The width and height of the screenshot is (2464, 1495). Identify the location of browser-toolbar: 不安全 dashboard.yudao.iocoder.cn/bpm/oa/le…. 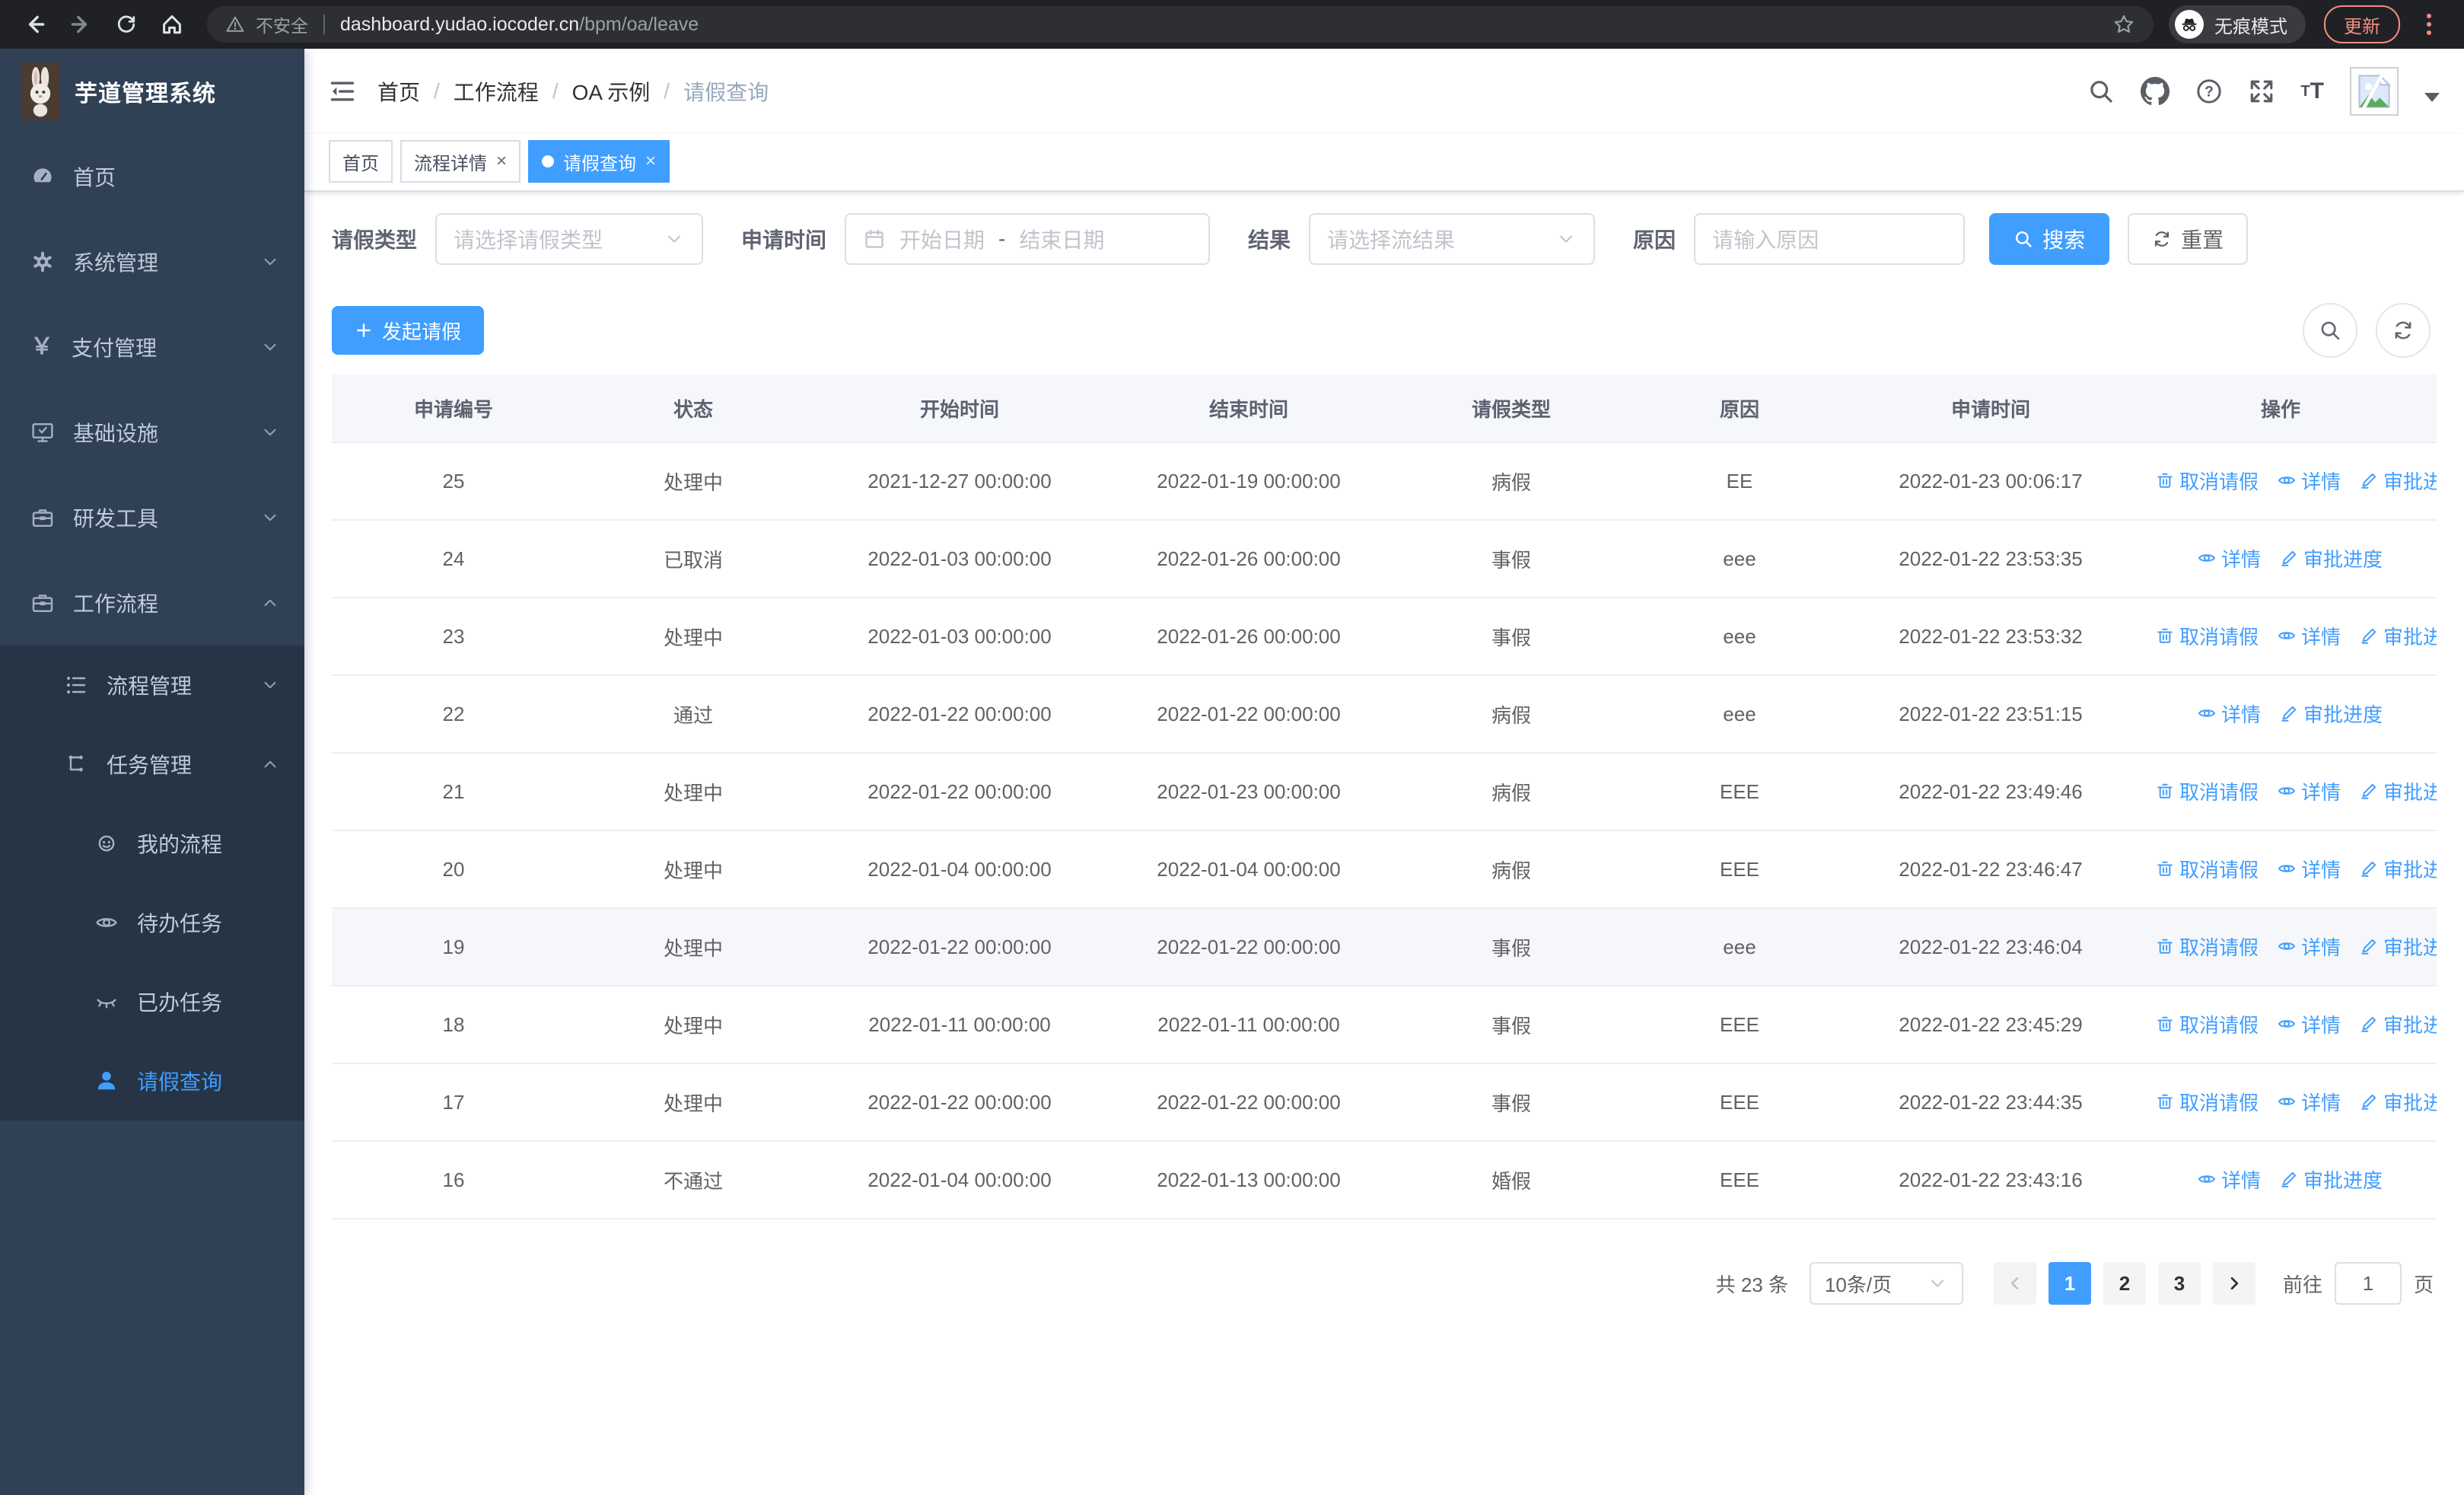
(1232, 25).